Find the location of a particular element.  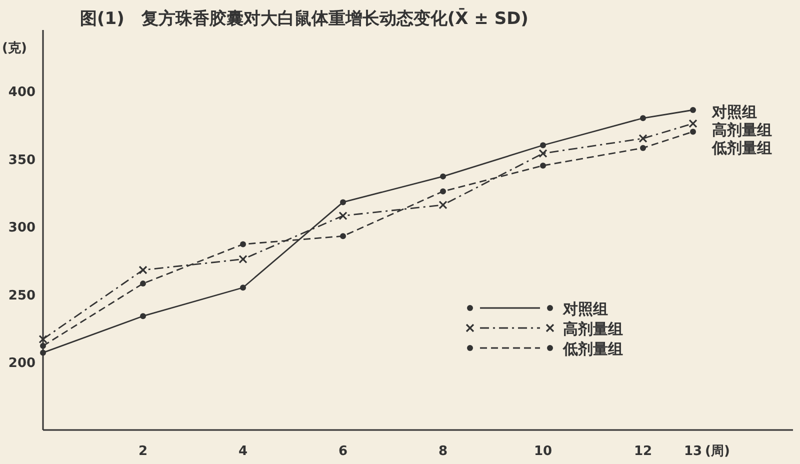

text: 高剂量组 is located at coordinates (742, 130).